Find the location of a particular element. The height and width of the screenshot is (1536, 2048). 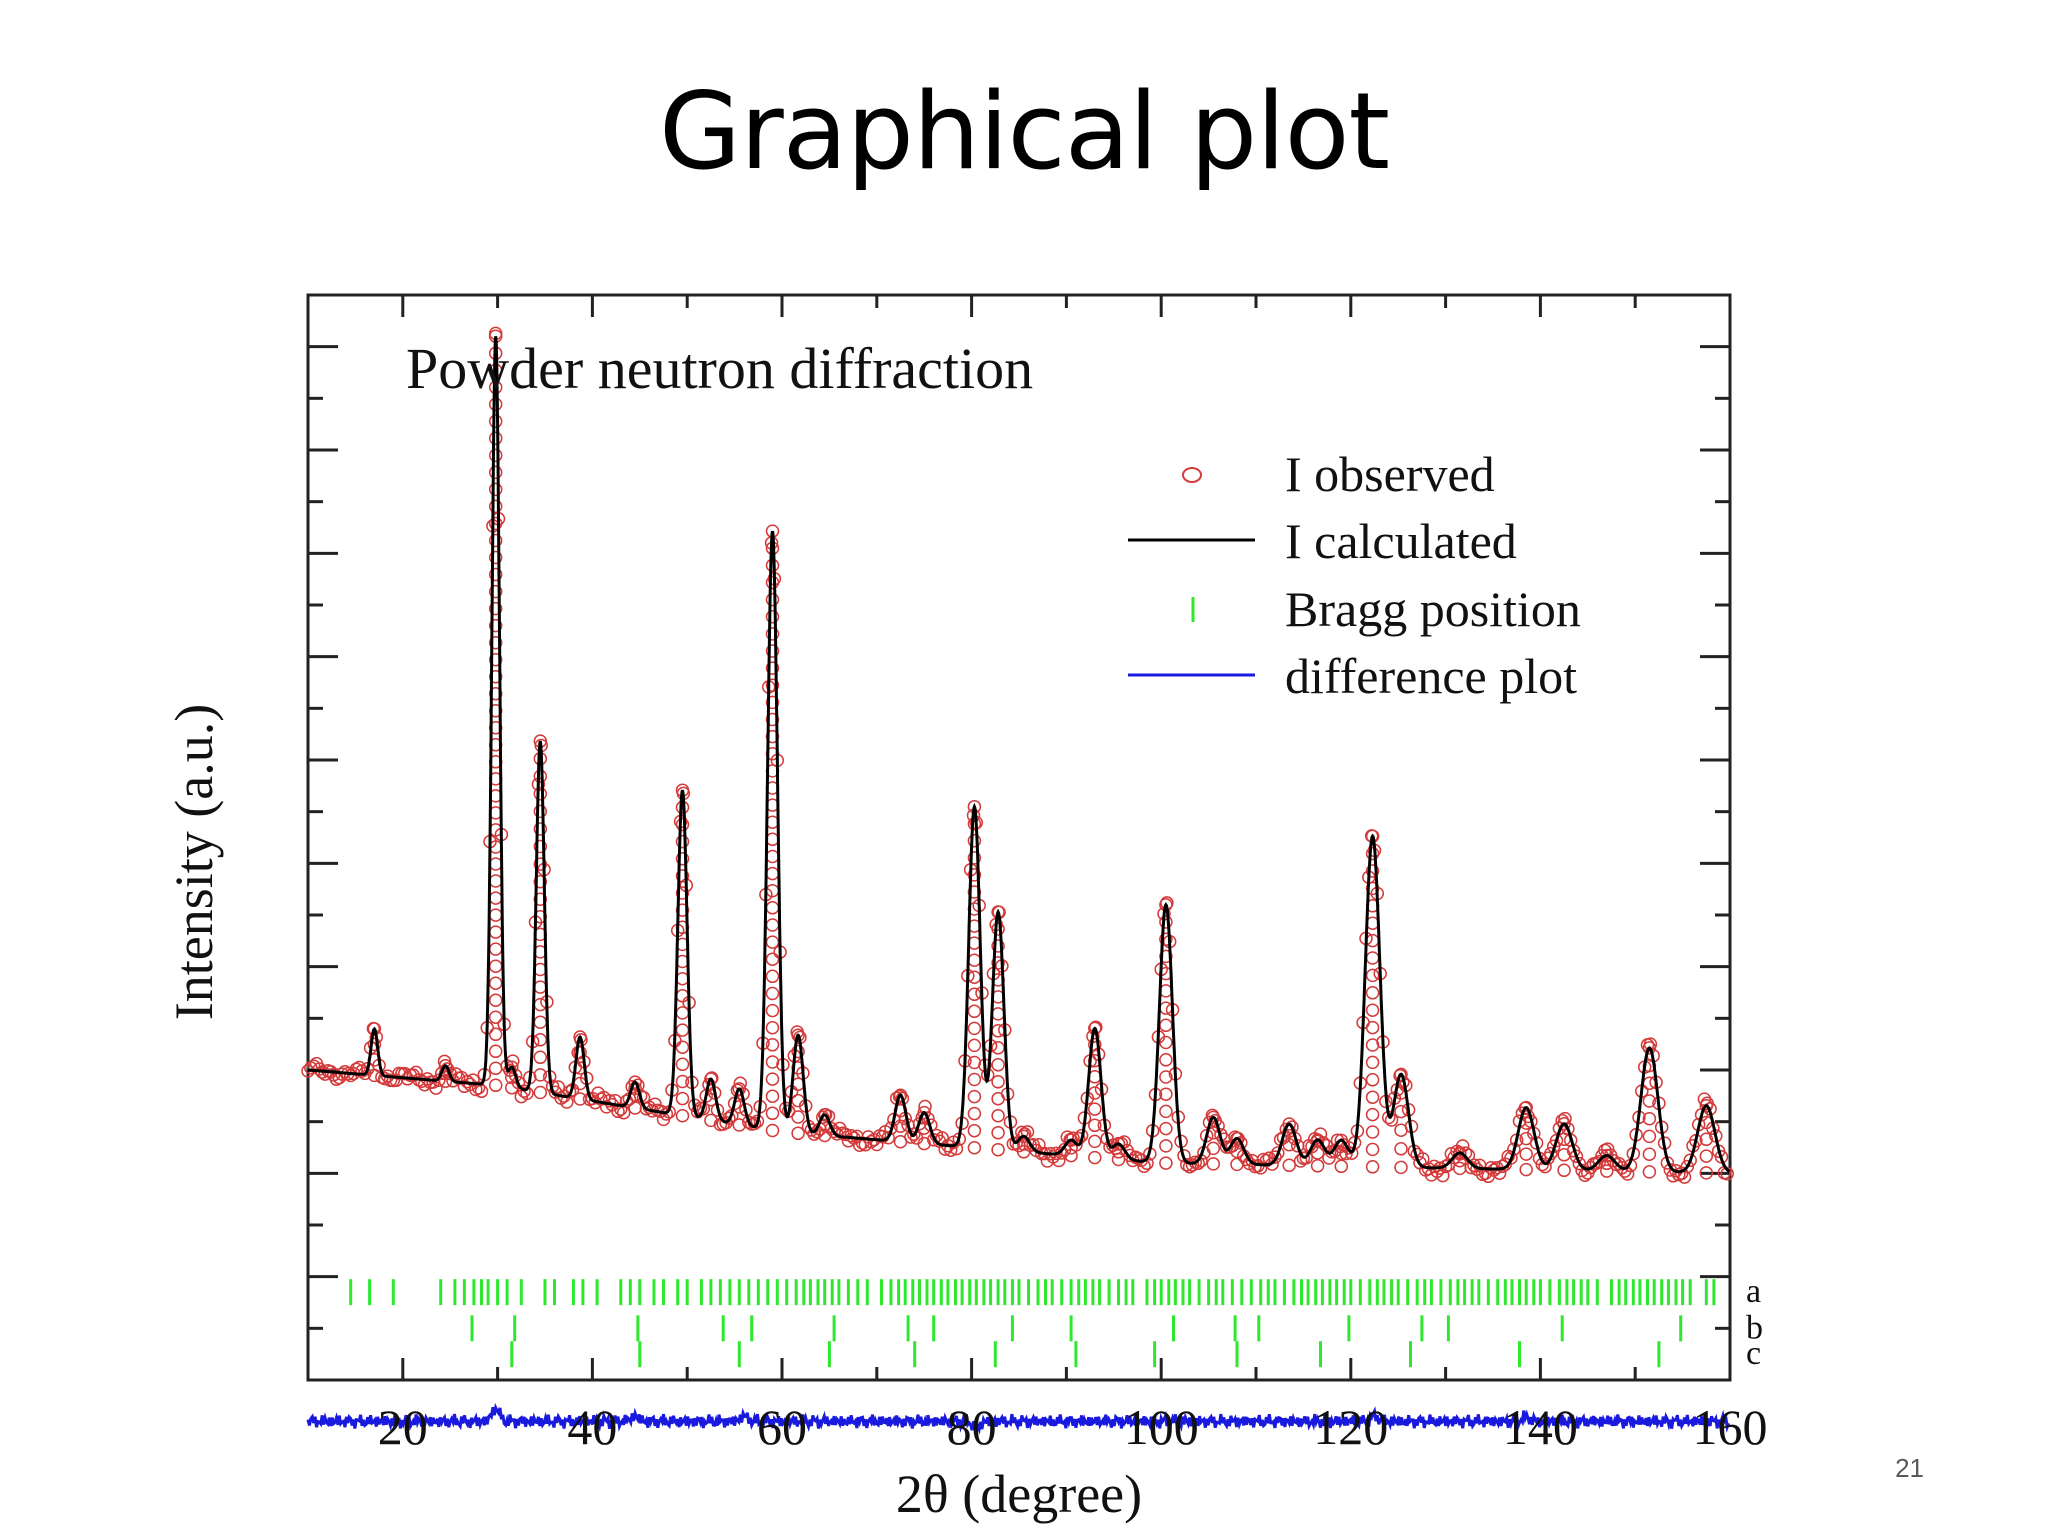

page-number: 21 is located at coordinates (1909, 1468).